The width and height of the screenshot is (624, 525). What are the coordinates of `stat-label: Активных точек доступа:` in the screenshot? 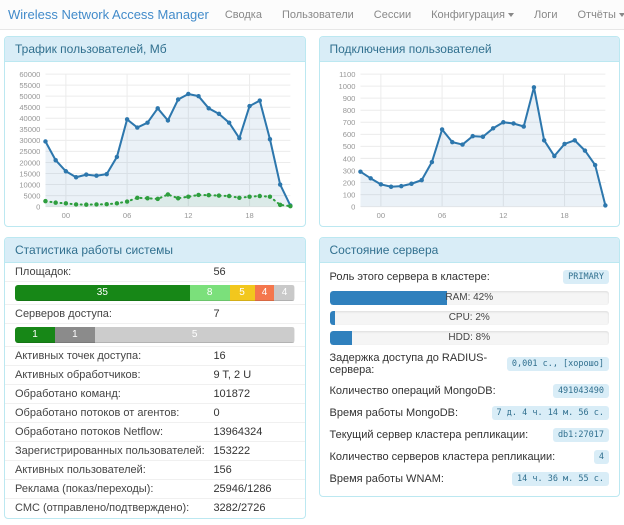 It's located at (78, 355).